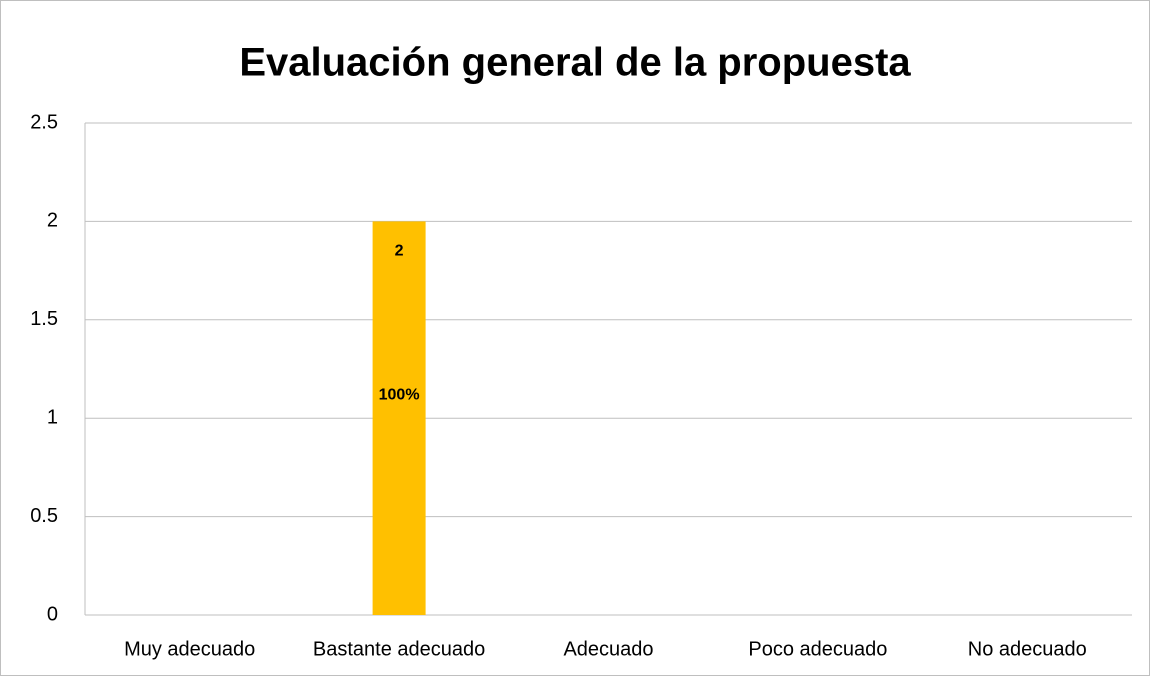  I want to click on bar, so click(399, 418).